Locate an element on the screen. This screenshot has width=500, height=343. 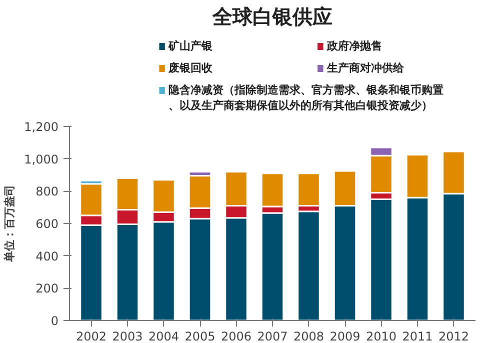
x-tick-label: 2003 is located at coordinates (127, 336).